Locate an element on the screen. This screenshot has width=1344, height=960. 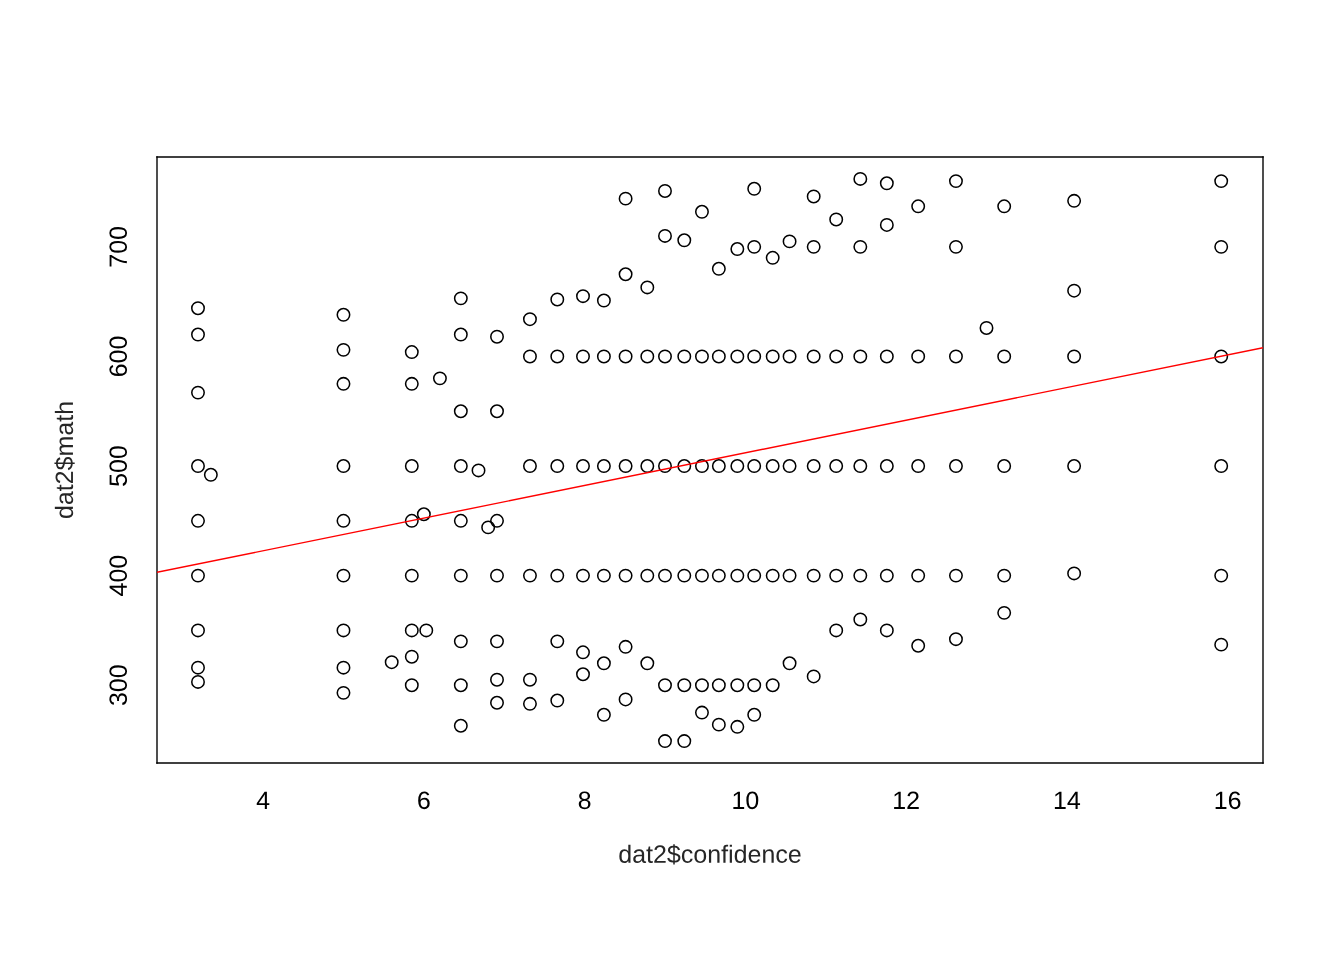
y-tick-label: 700 is located at coordinates (118, 246).